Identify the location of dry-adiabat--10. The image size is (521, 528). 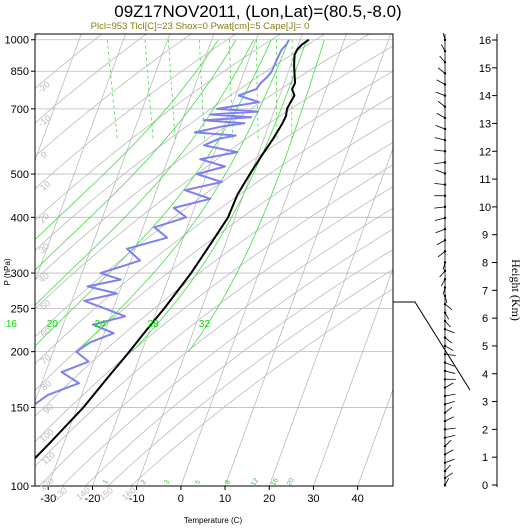
(91, 79).